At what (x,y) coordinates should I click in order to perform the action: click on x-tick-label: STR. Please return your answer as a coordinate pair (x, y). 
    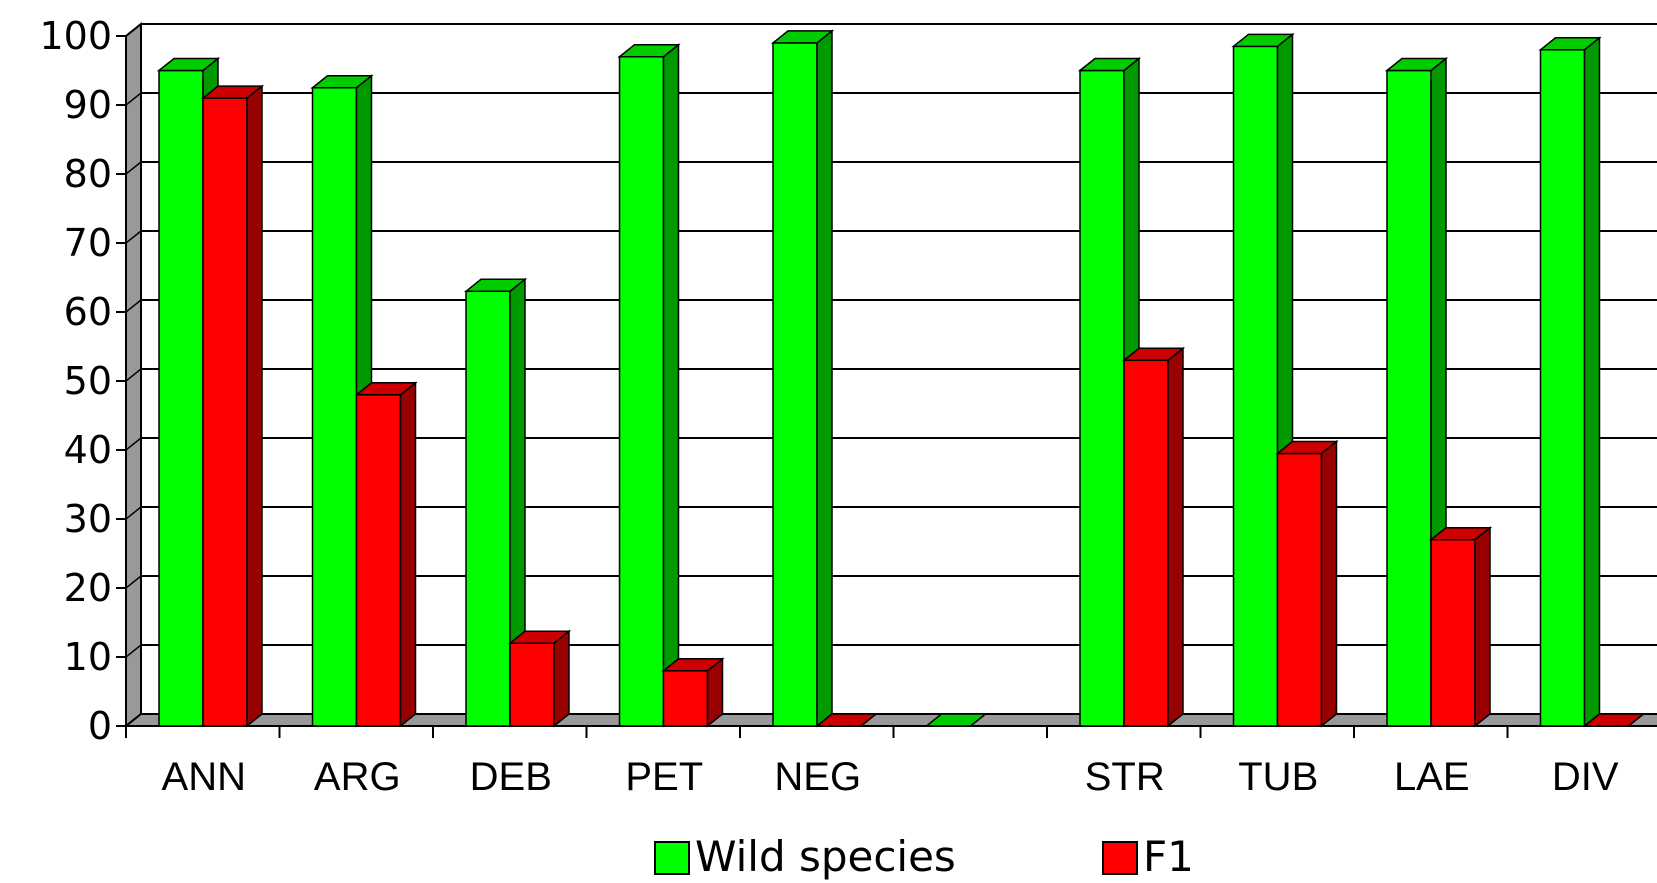
    Looking at the image, I should click on (1125, 777).